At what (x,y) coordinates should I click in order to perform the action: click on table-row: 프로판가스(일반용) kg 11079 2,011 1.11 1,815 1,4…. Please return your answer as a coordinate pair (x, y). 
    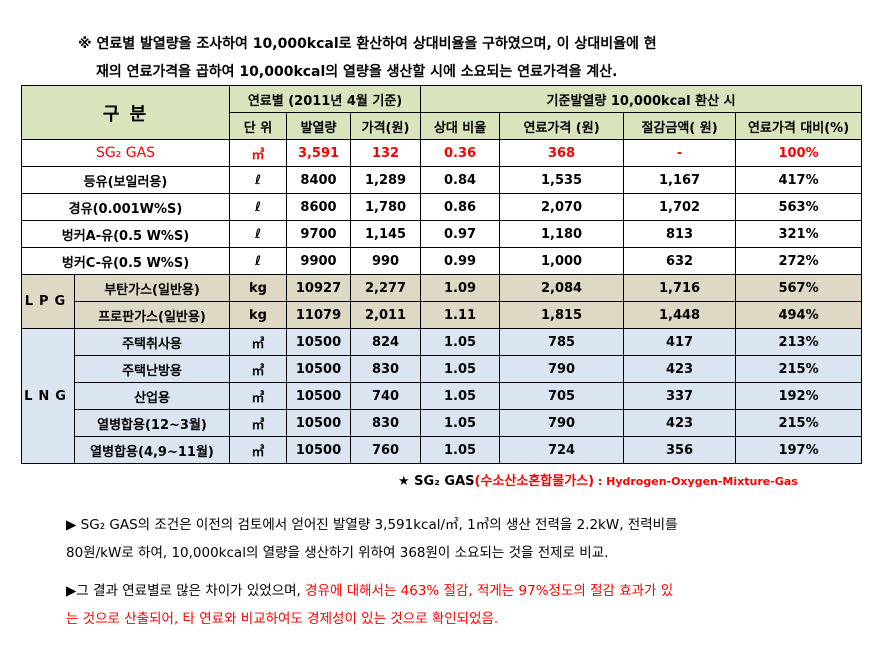
    Looking at the image, I should click on (442, 315).